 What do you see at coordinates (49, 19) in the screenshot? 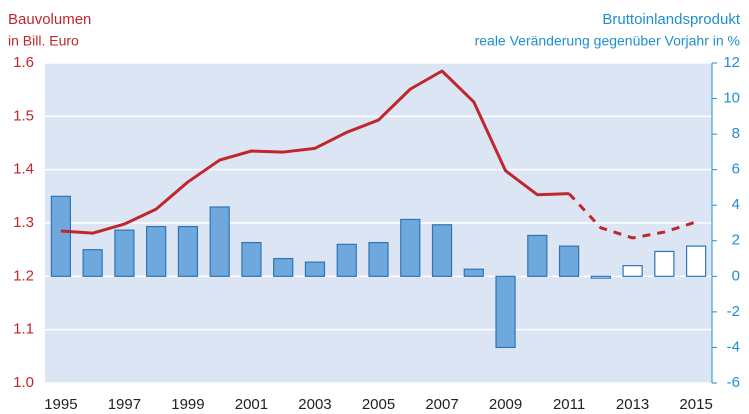
I see `left-axis-title: Bauvolumen` at bounding box center [49, 19].